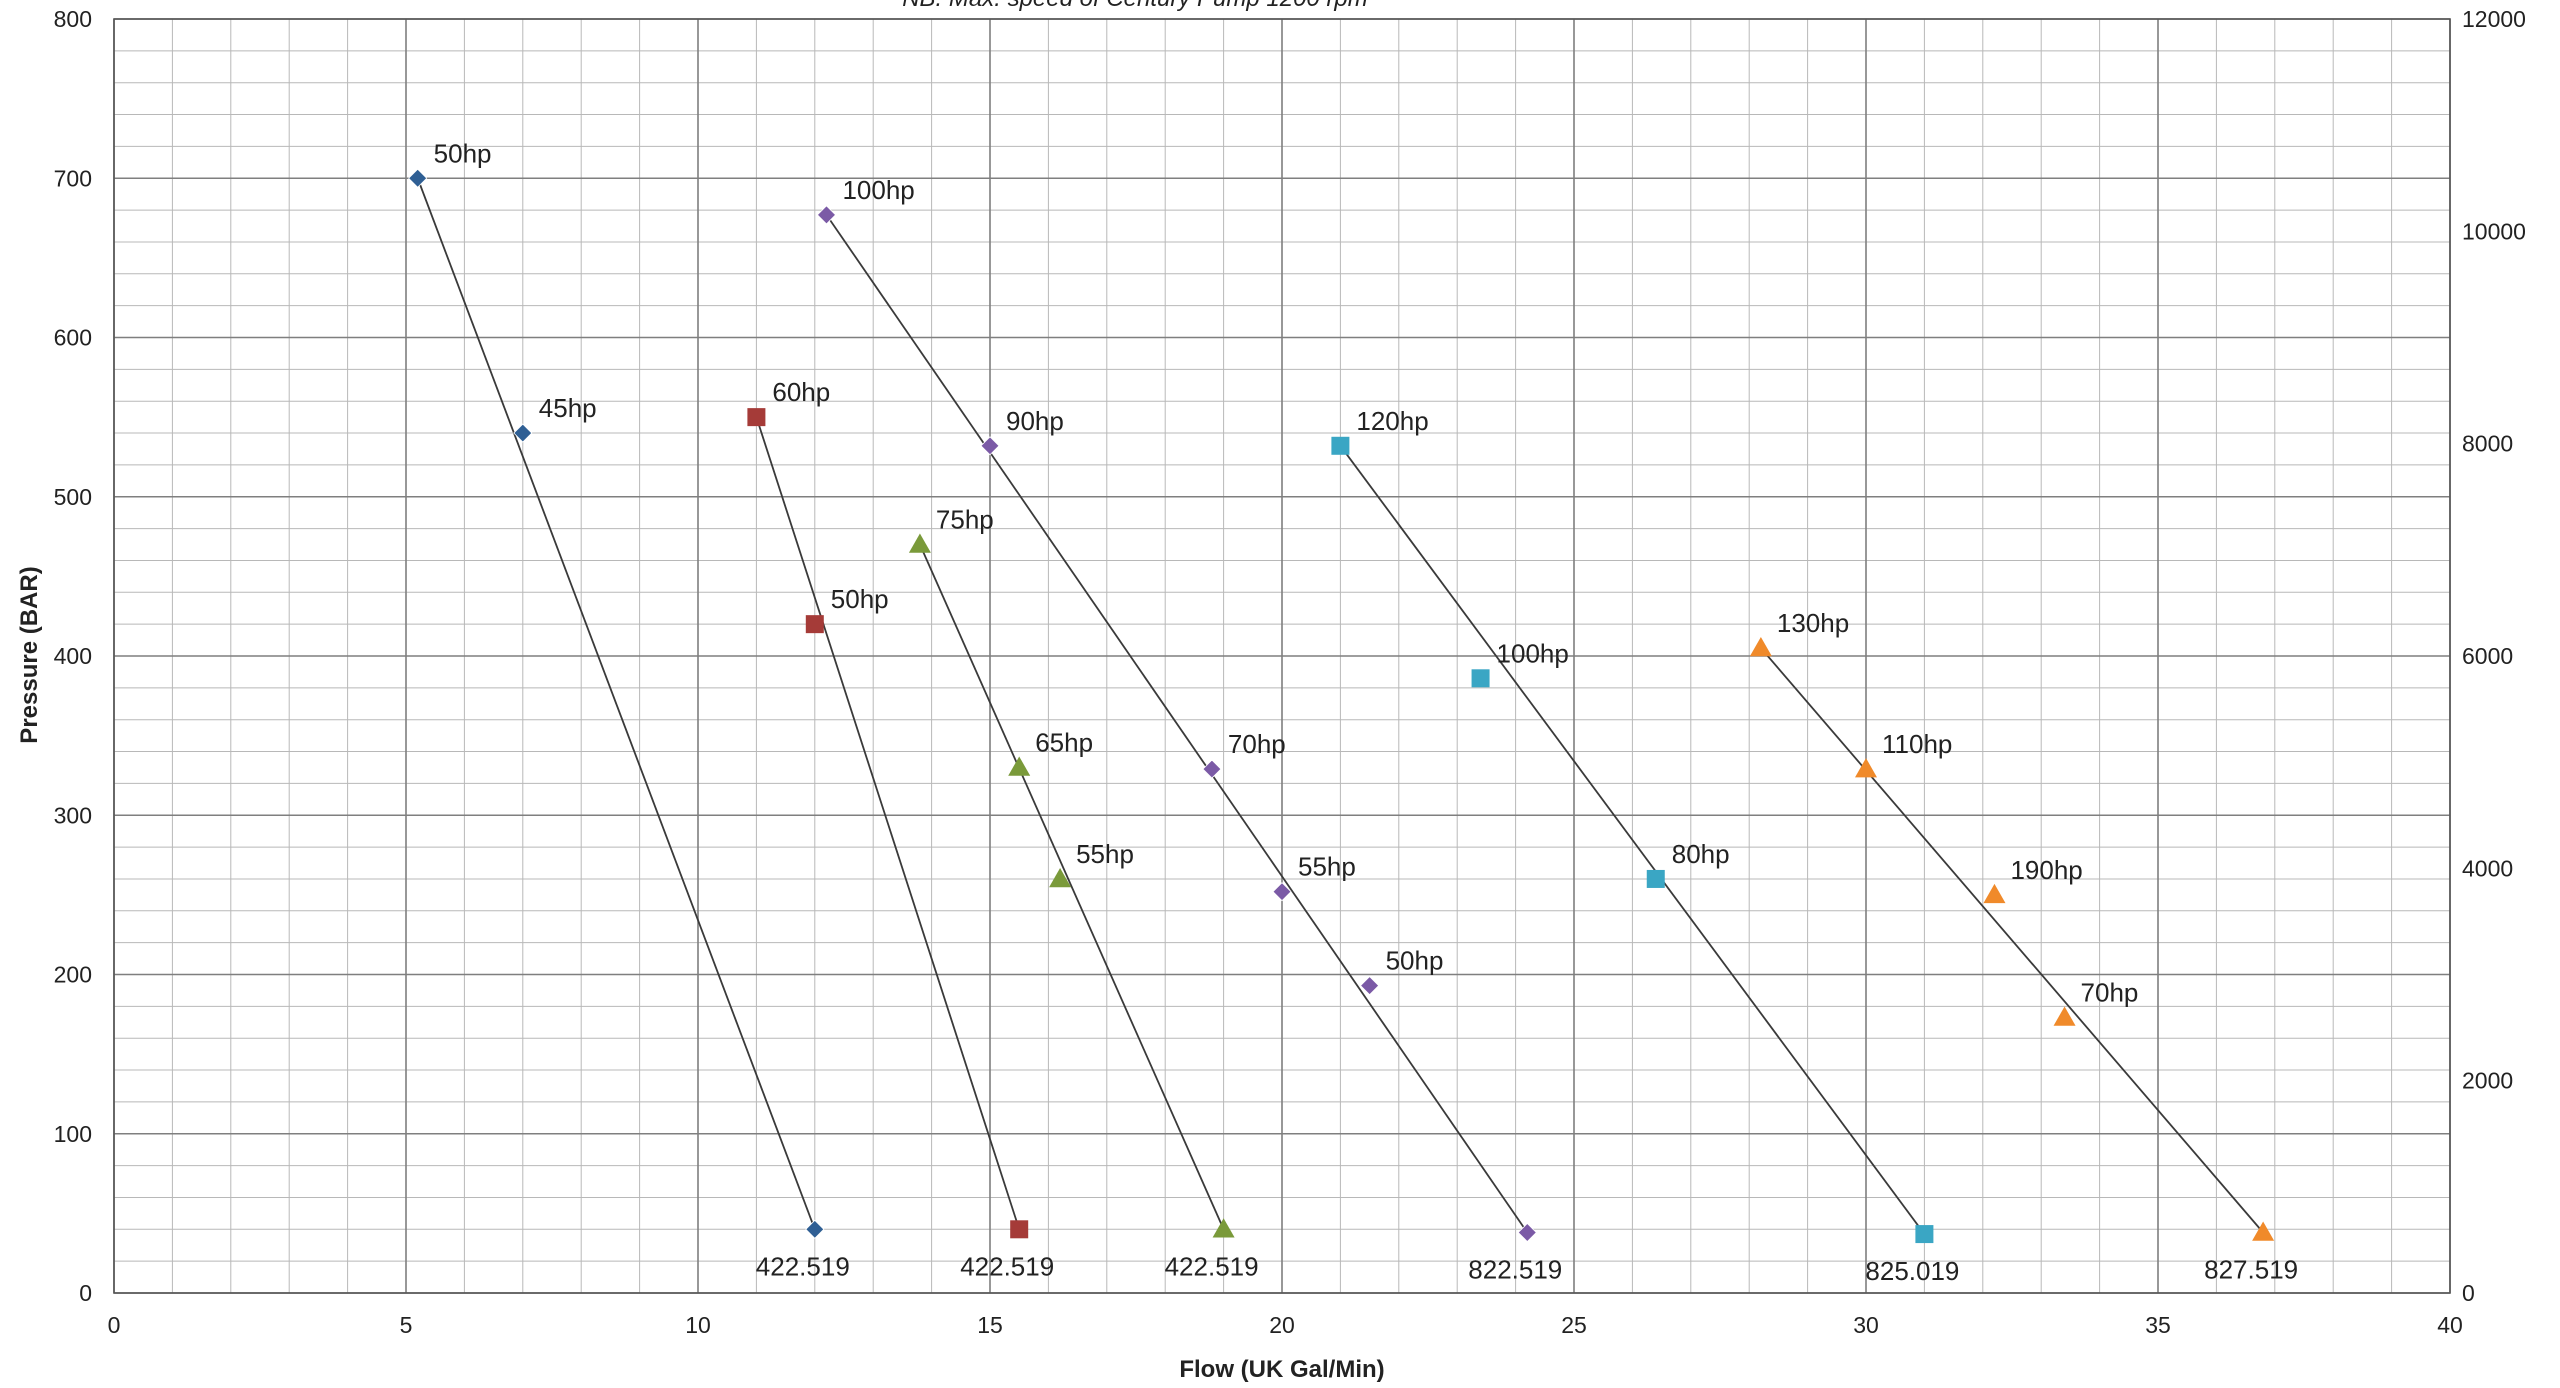 The image size is (2560, 1388). I want to click on x-tick-label: 10, so click(698, 1325).